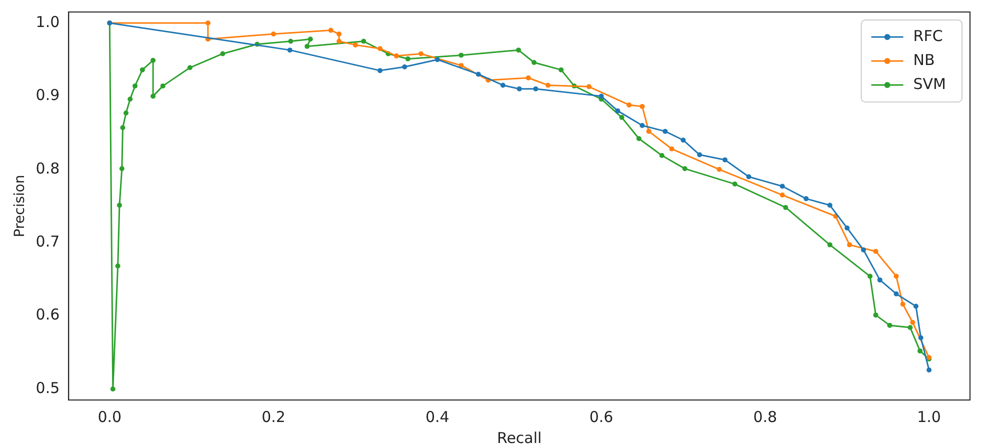 The height and width of the screenshot is (448, 1000). I want to click on y-tick-label: 0.8, so click(48, 168).